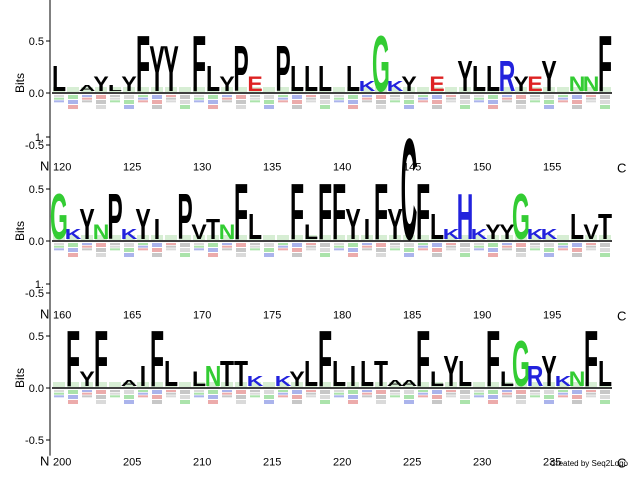  Describe the element at coordinates (62, 463) in the screenshot. I see `position-label: 200` at that location.